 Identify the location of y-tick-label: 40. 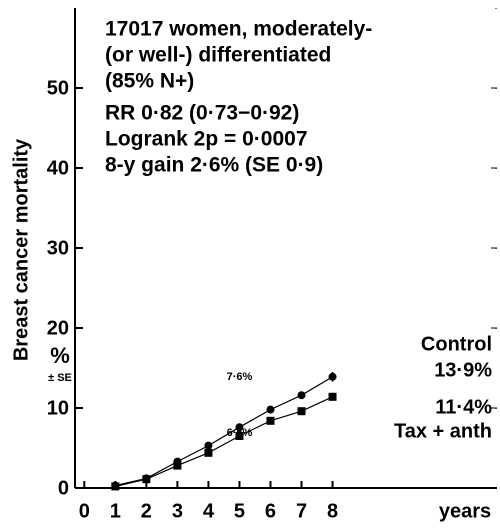
(58, 168).